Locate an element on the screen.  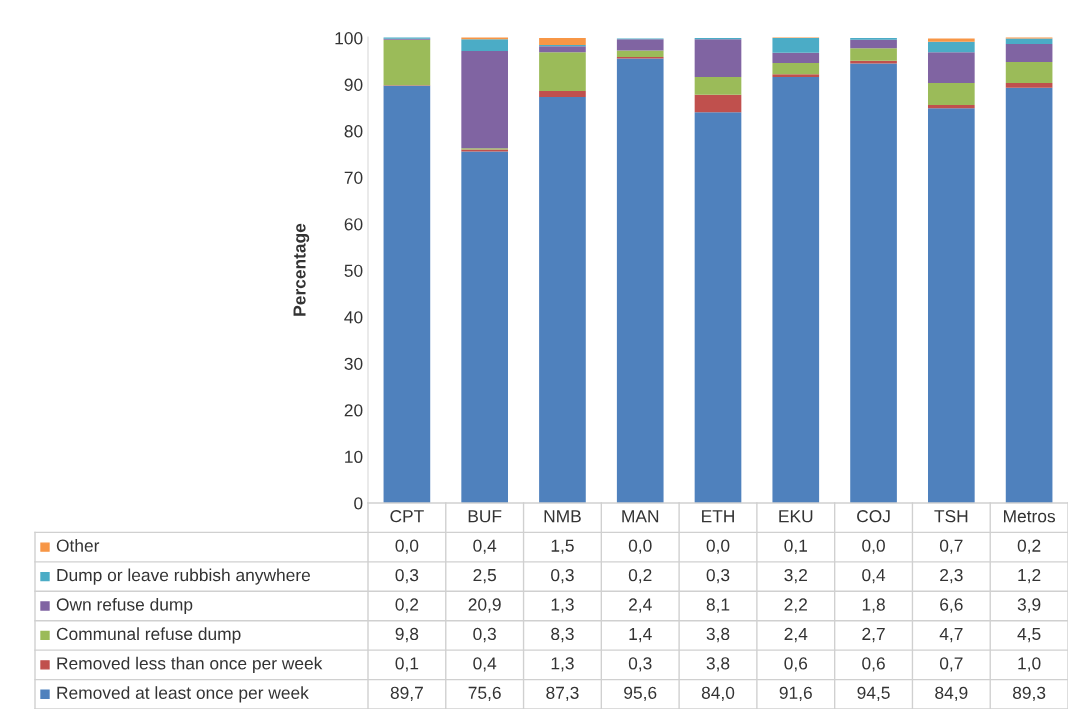
data-label: 1,0 is located at coordinates (1029, 664).